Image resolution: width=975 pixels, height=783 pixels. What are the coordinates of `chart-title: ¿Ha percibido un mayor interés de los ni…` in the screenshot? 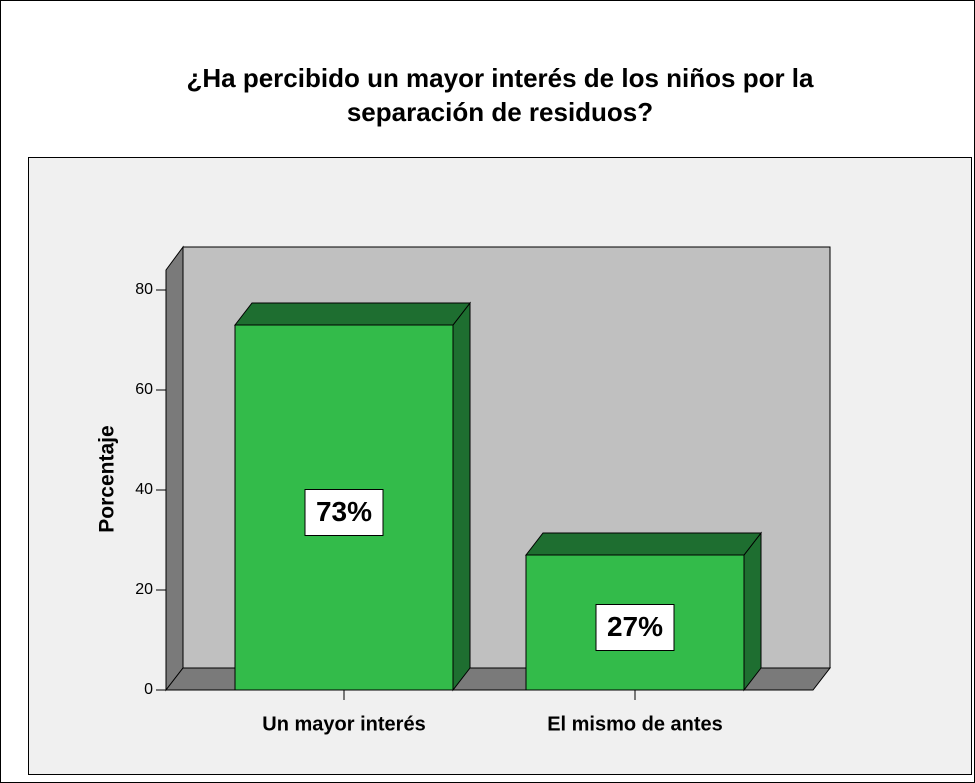 It's located at (500, 78).